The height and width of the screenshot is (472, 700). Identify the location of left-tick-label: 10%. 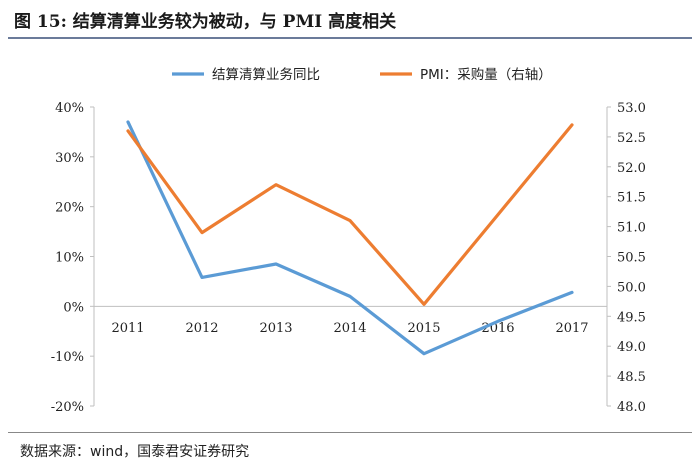
(69, 258).